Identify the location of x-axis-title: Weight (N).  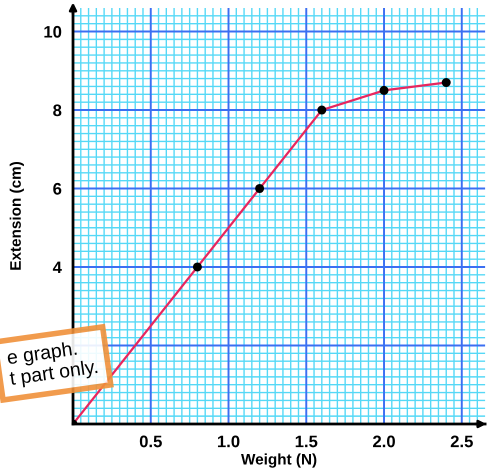
(278, 460).